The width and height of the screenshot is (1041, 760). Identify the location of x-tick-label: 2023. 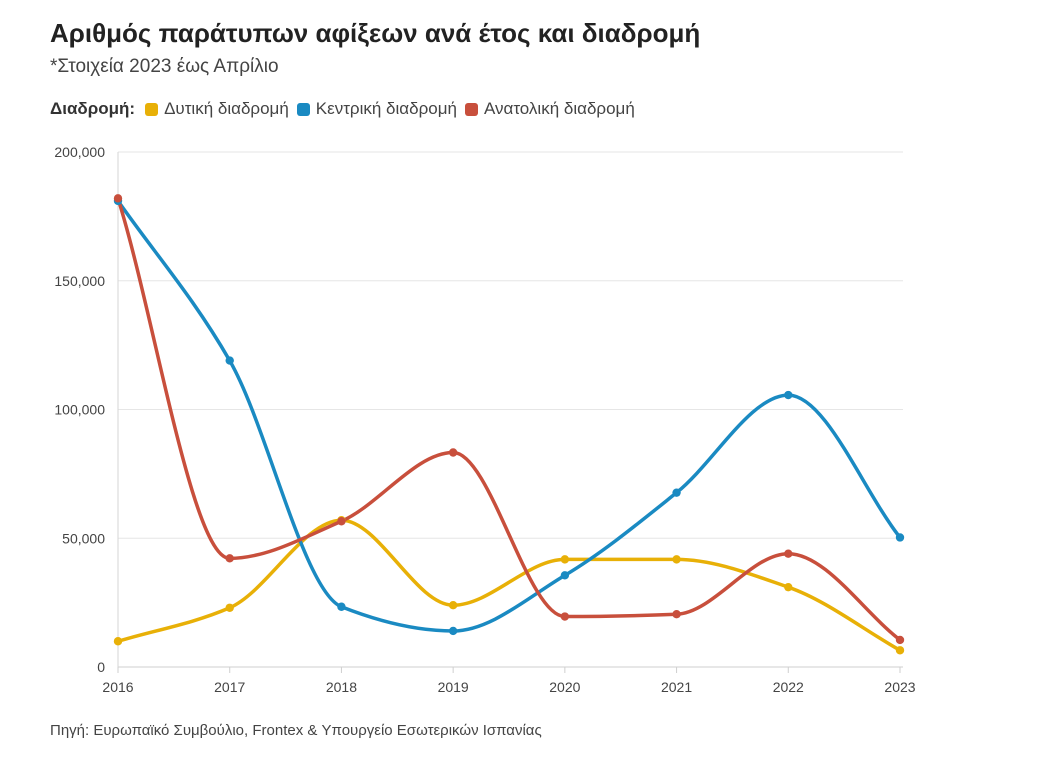
(899, 687).